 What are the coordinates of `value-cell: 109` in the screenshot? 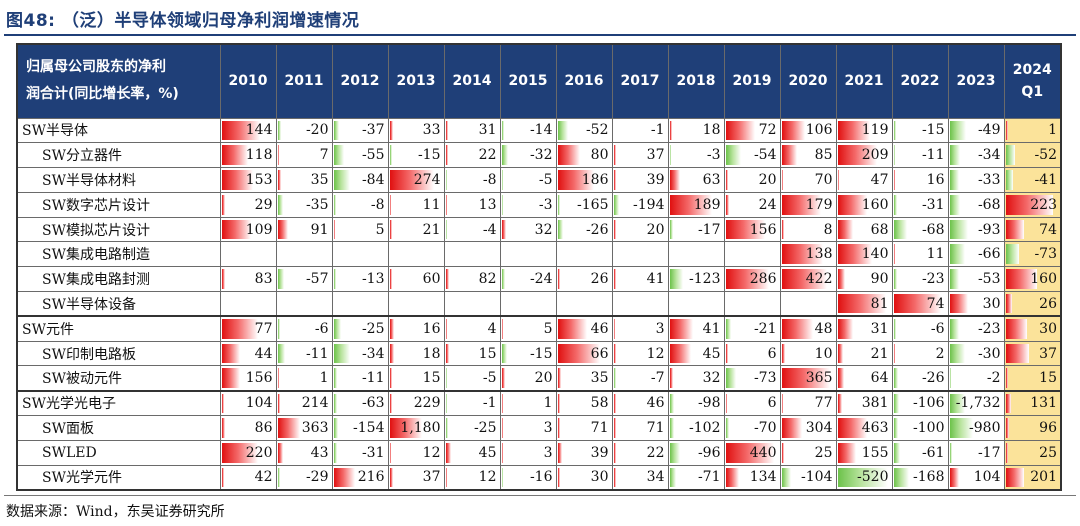 It's located at (248, 229).